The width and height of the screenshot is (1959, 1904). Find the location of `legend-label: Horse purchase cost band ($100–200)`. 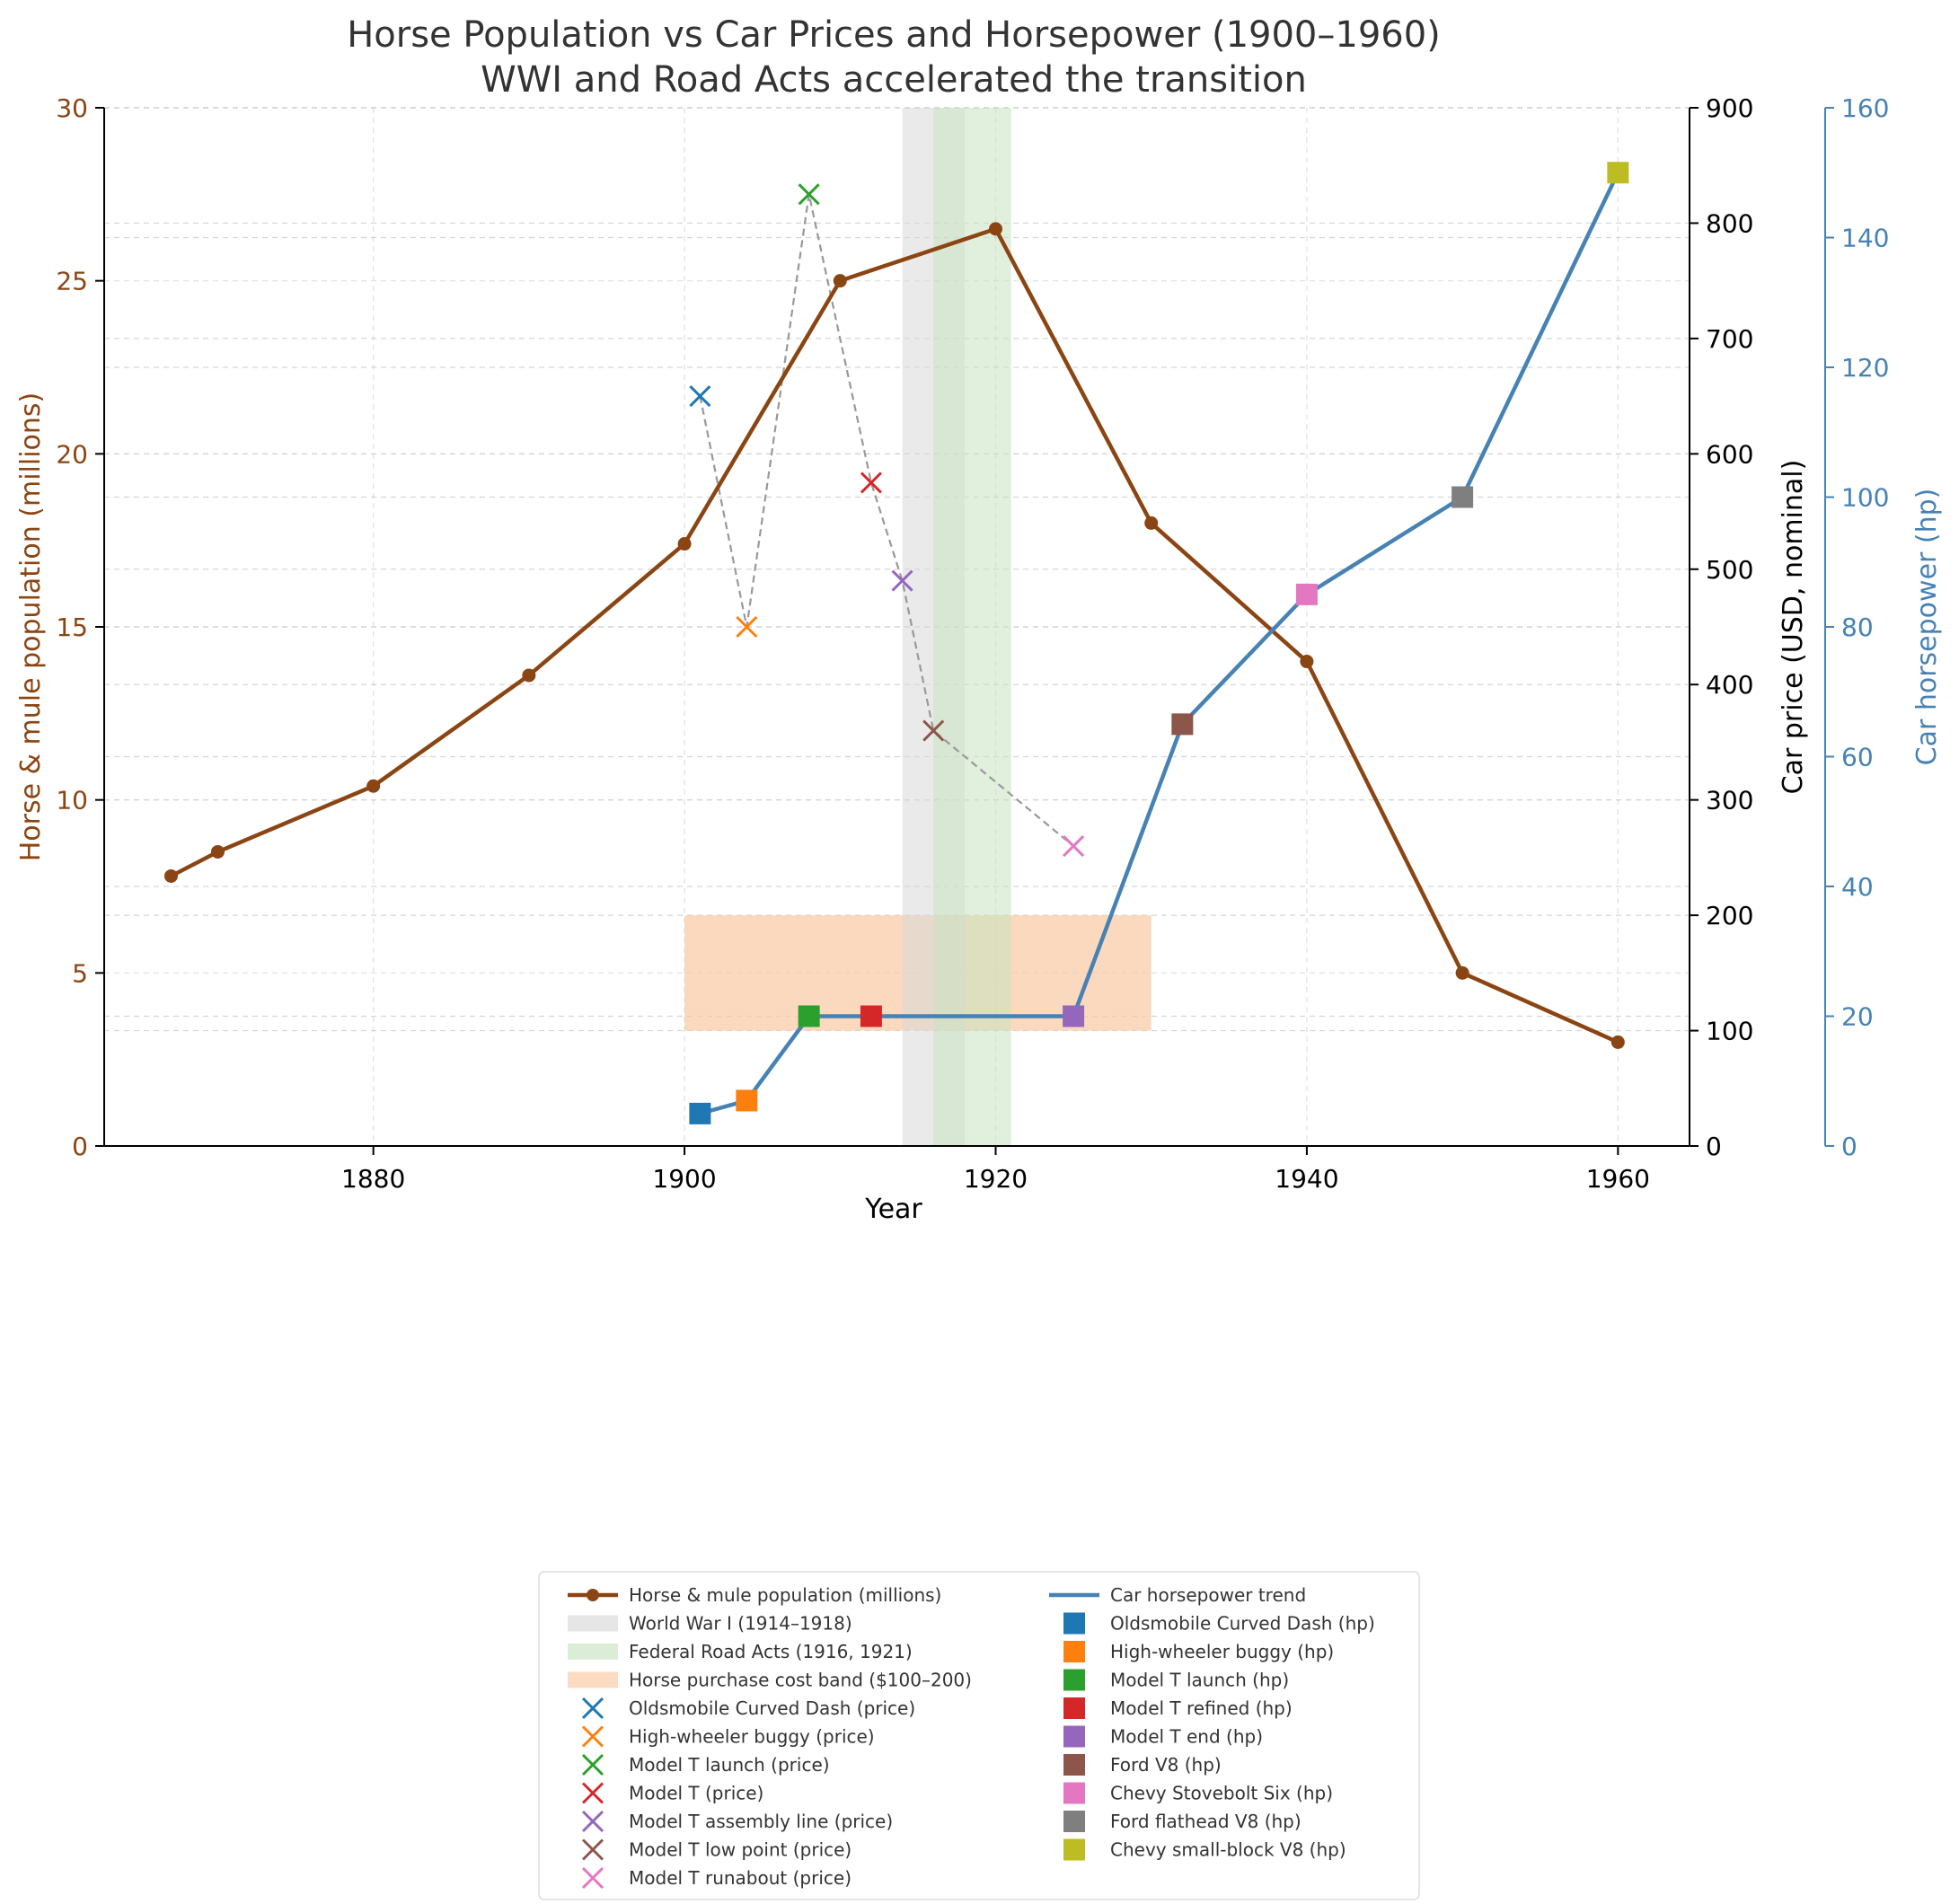

legend-label: Horse purchase cost band ($100–200) is located at coordinates (800, 1680).